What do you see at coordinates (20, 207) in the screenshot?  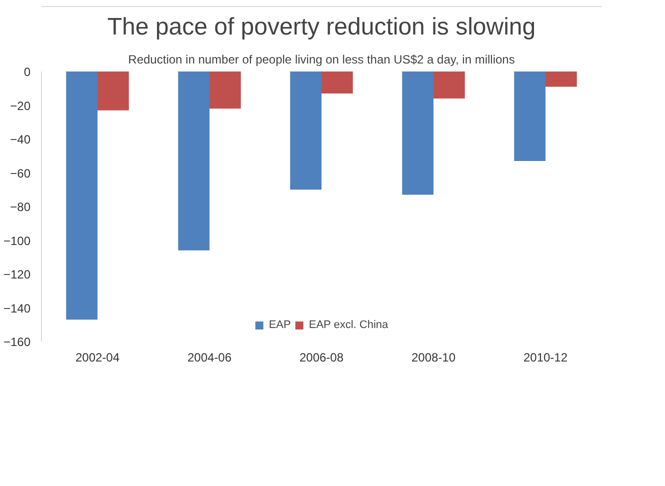 I see `y-tick-label: −80` at bounding box center [20, 207].